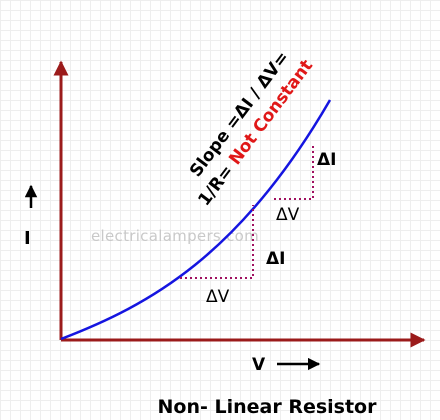 This screenshot has width=440, height=420. I want to click on lower-delta-i-label: ΔI, so click(275, 259).